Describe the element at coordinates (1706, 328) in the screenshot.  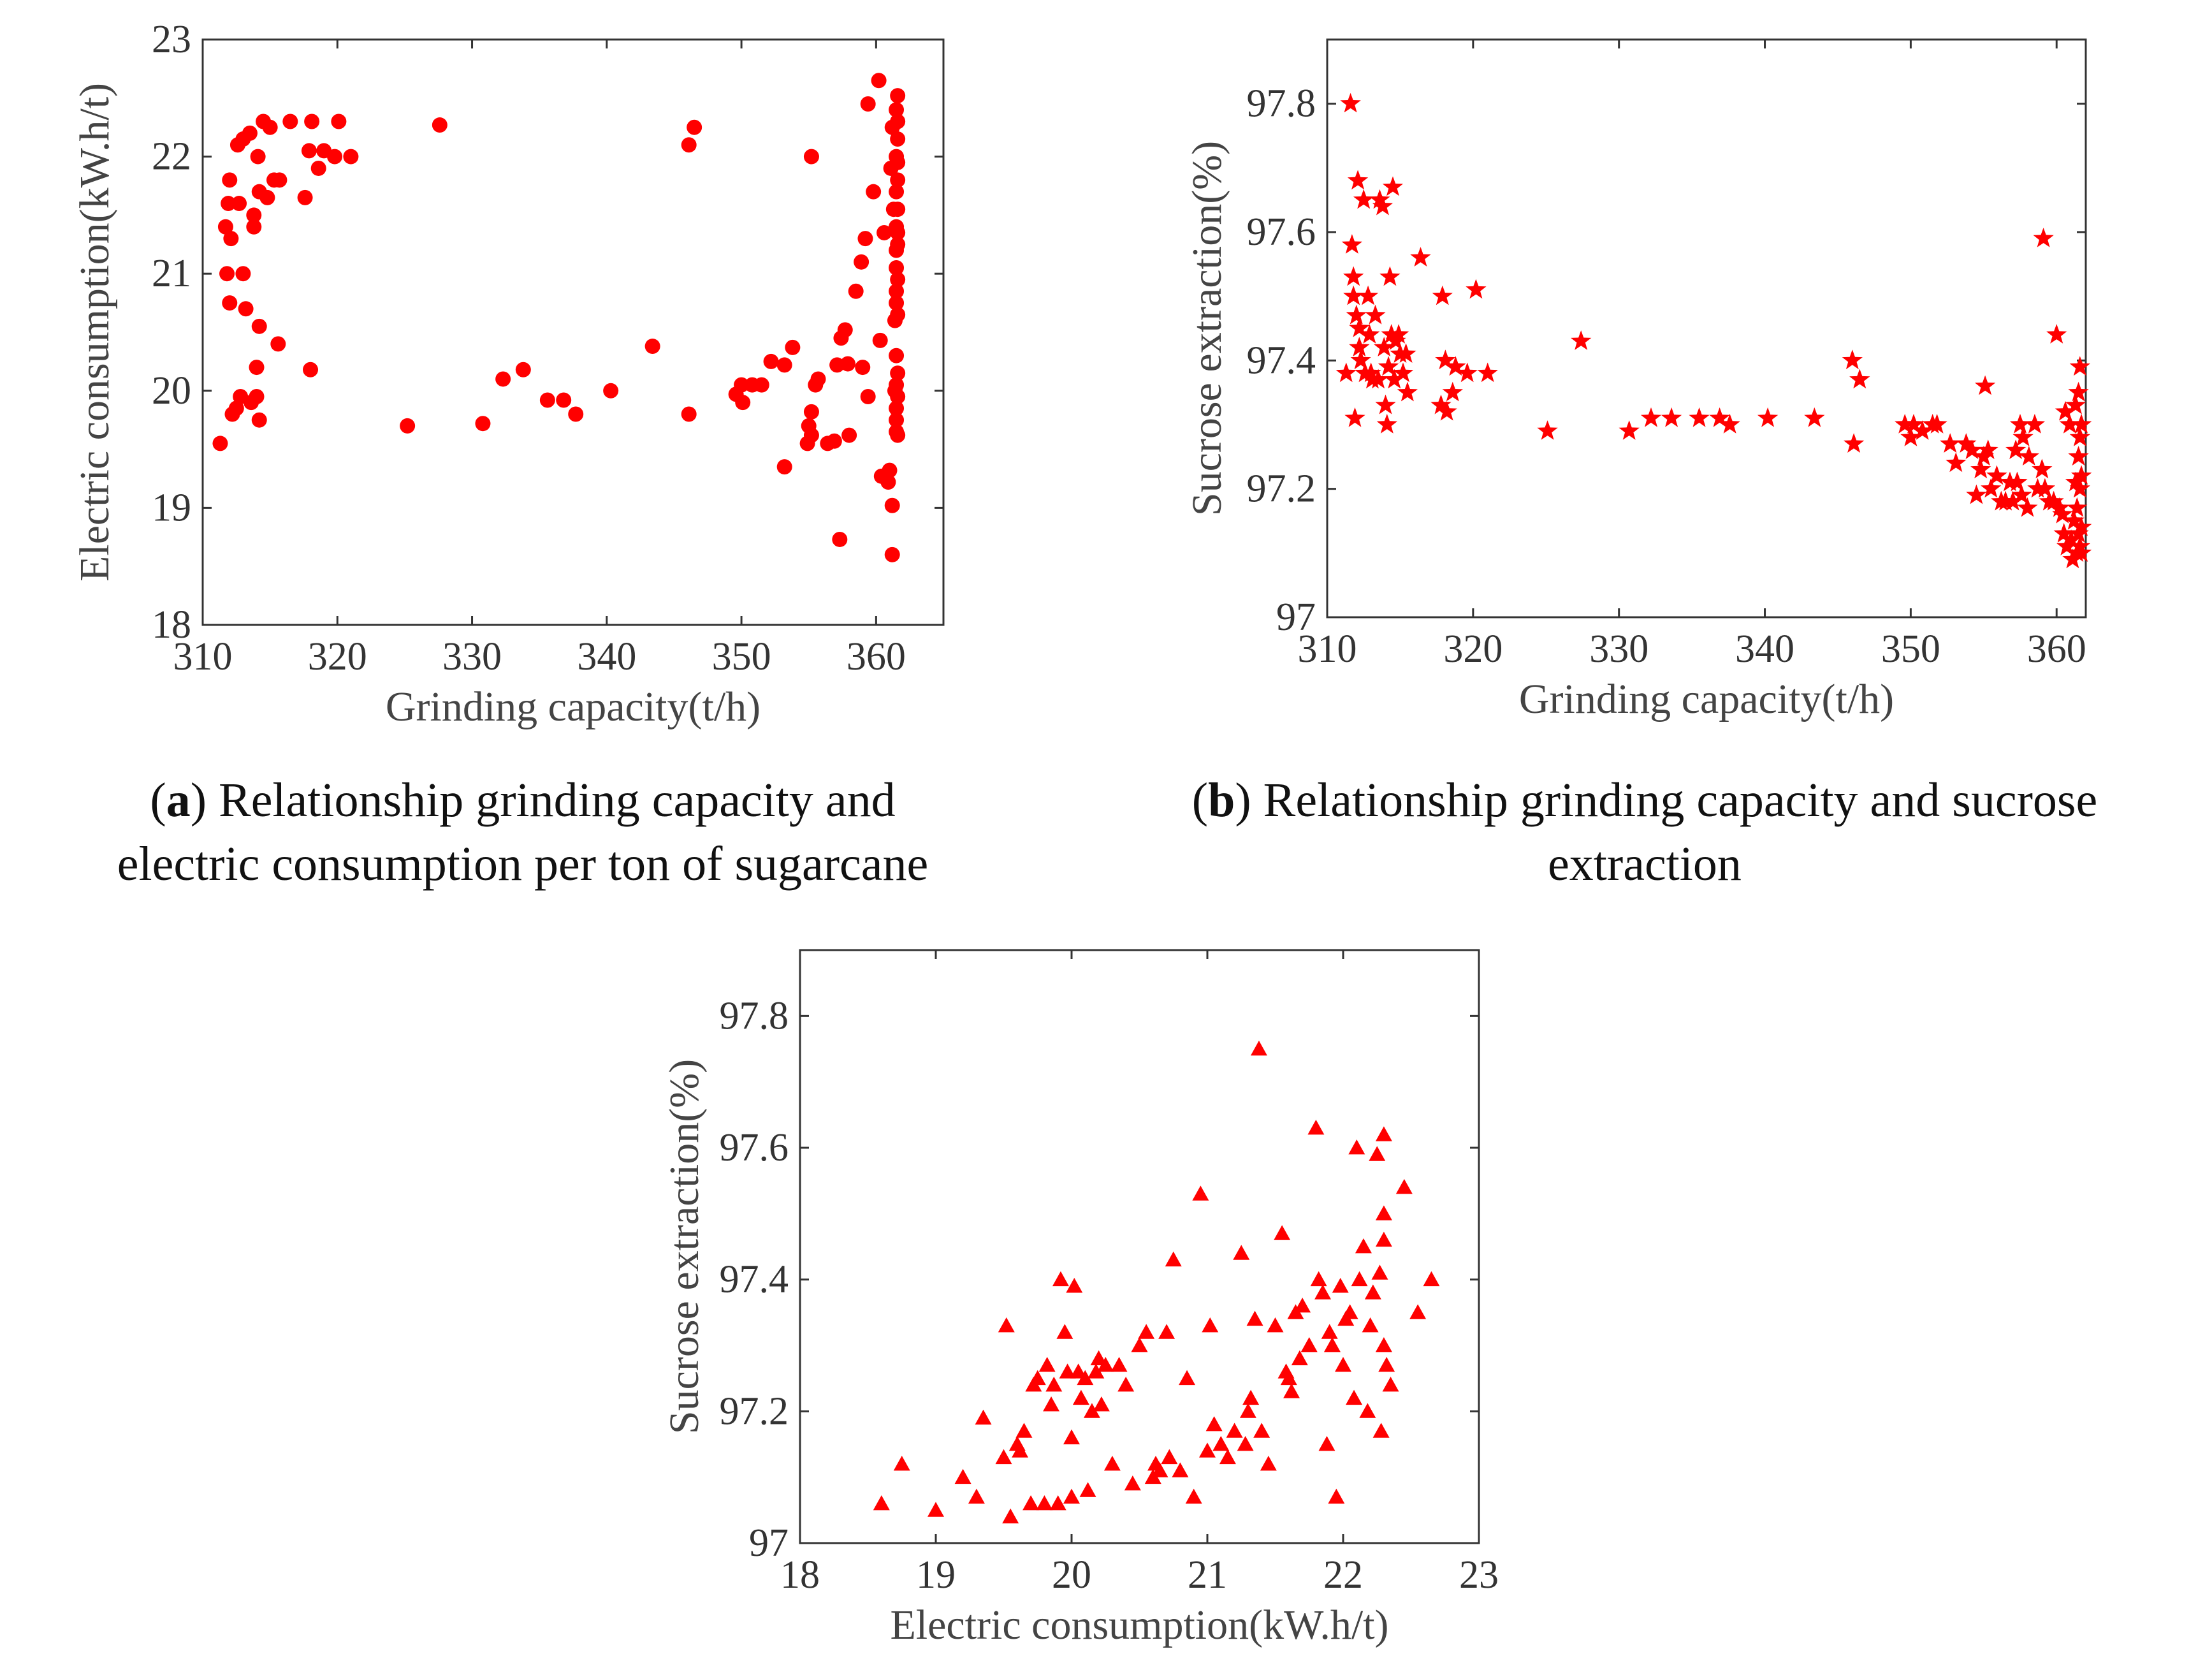
I see `chart-b-plot-frame` at that location.